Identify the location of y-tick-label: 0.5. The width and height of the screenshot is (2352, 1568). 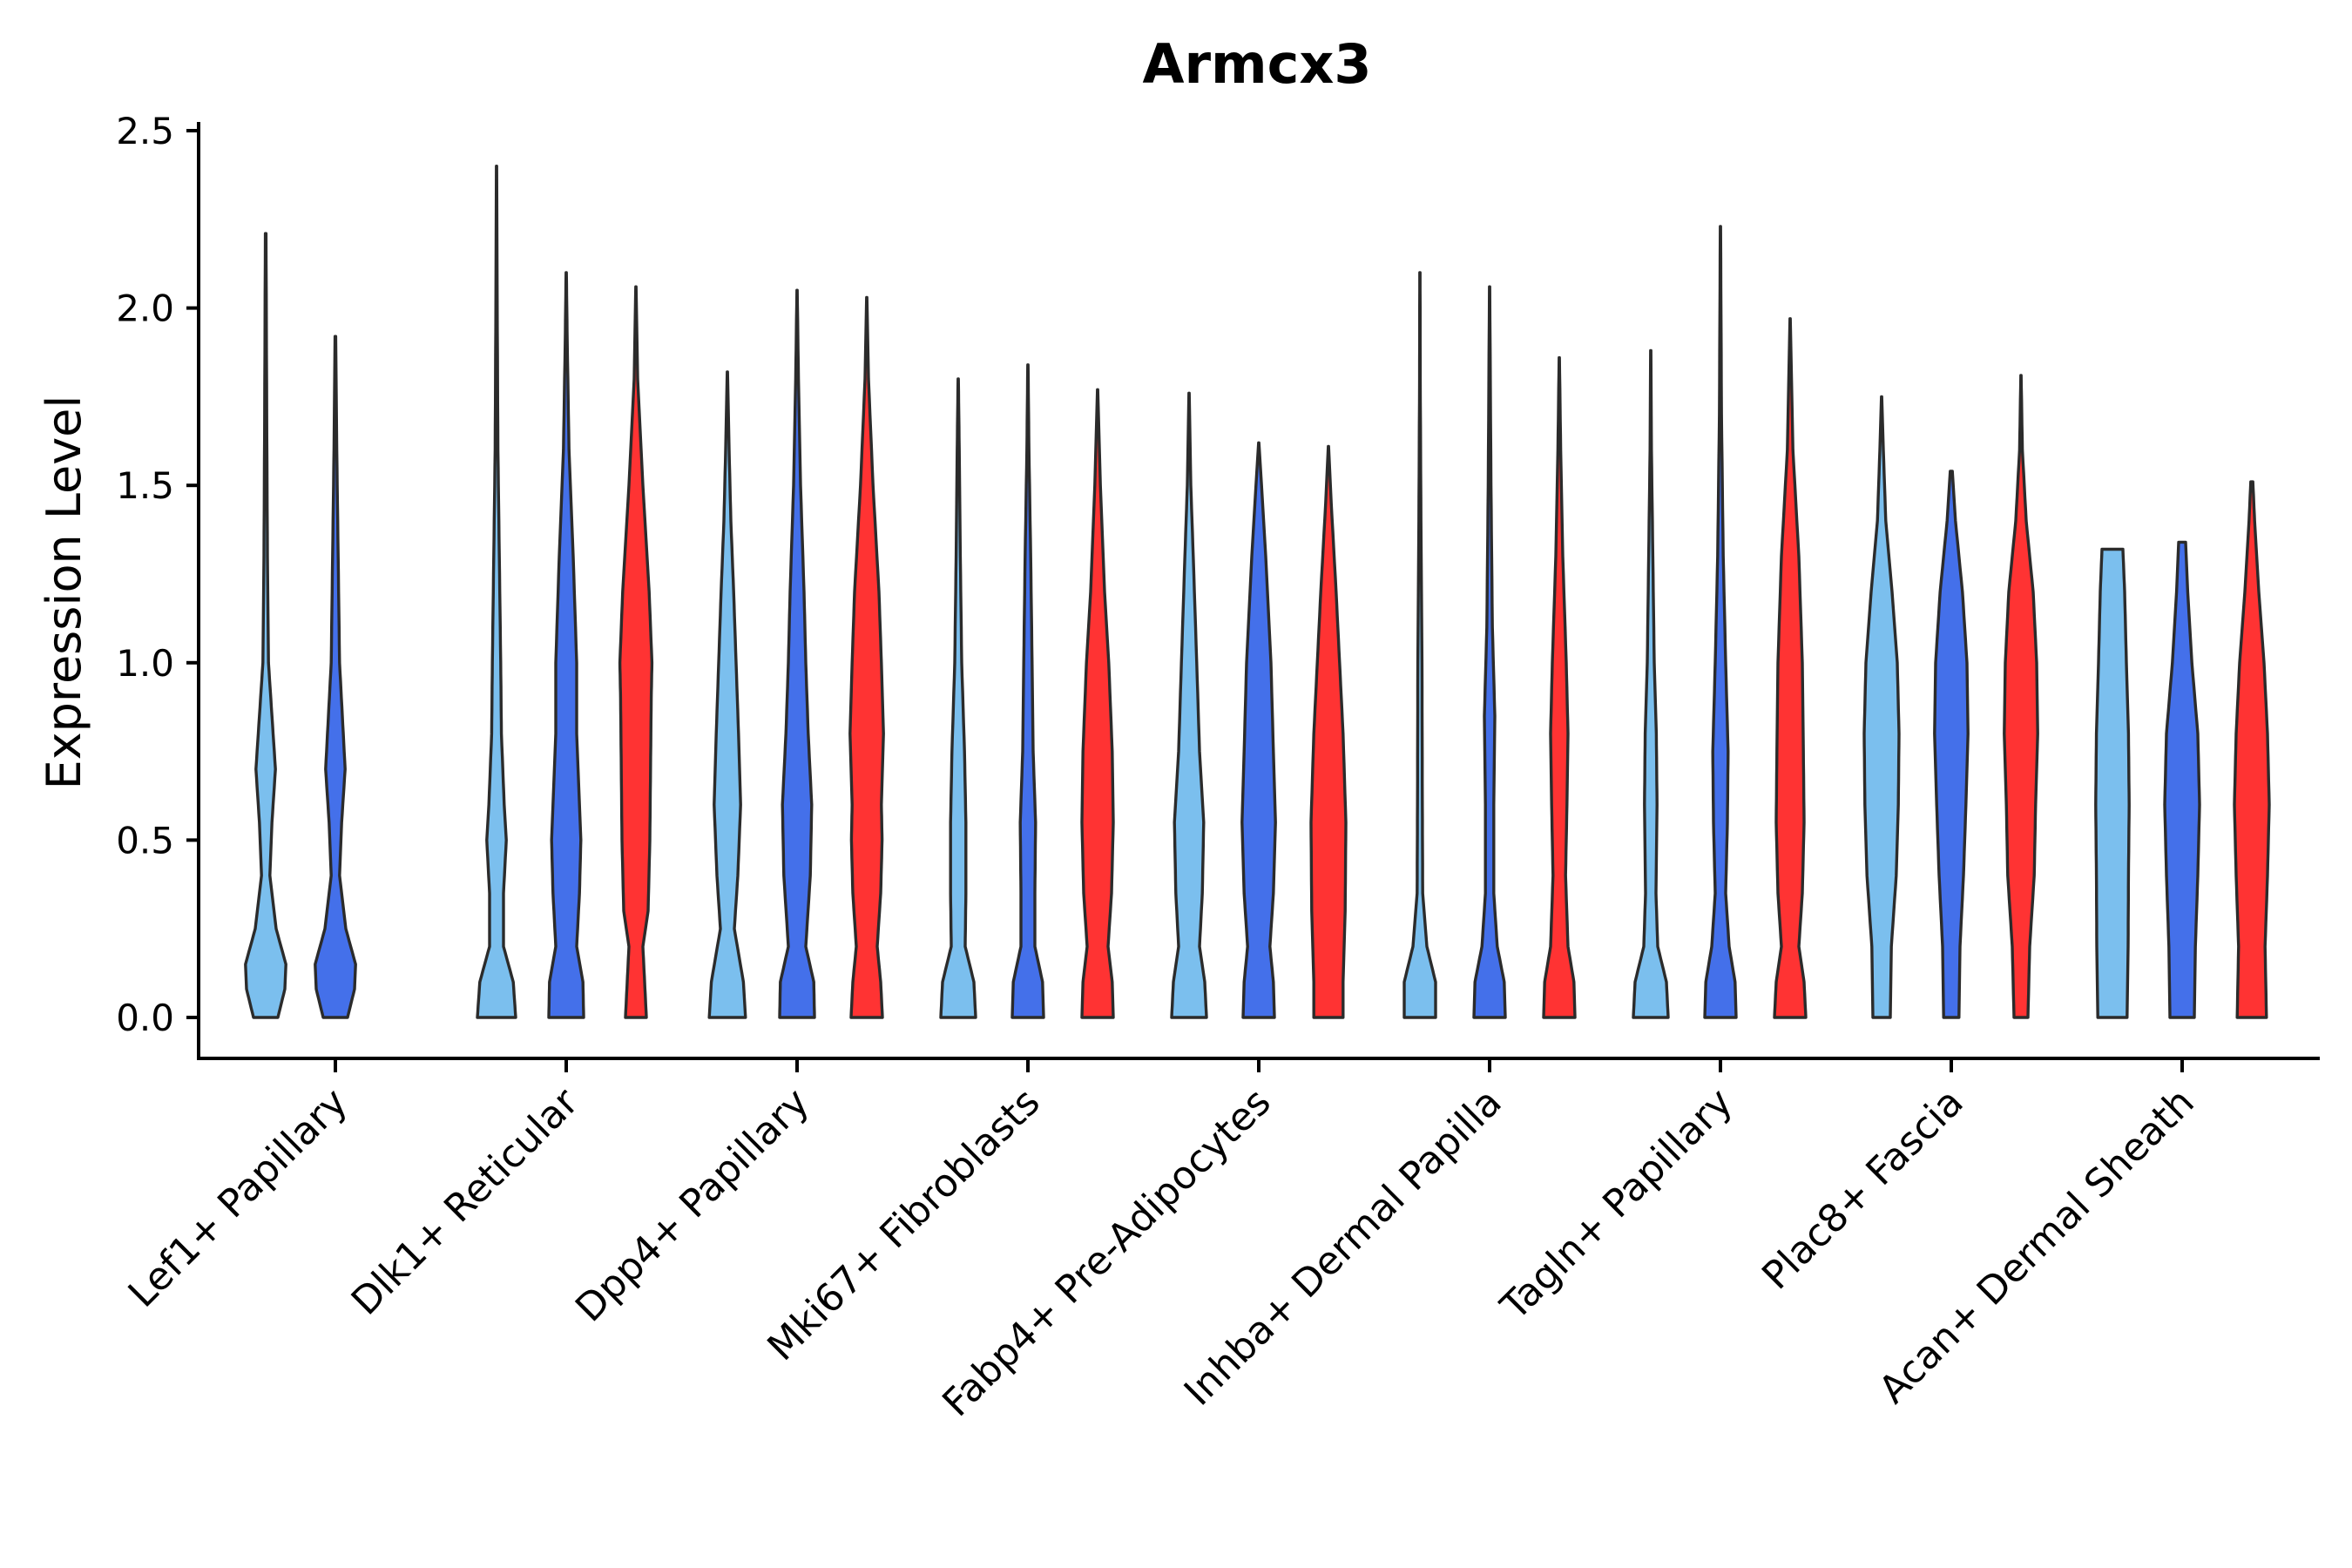
(145, 840).